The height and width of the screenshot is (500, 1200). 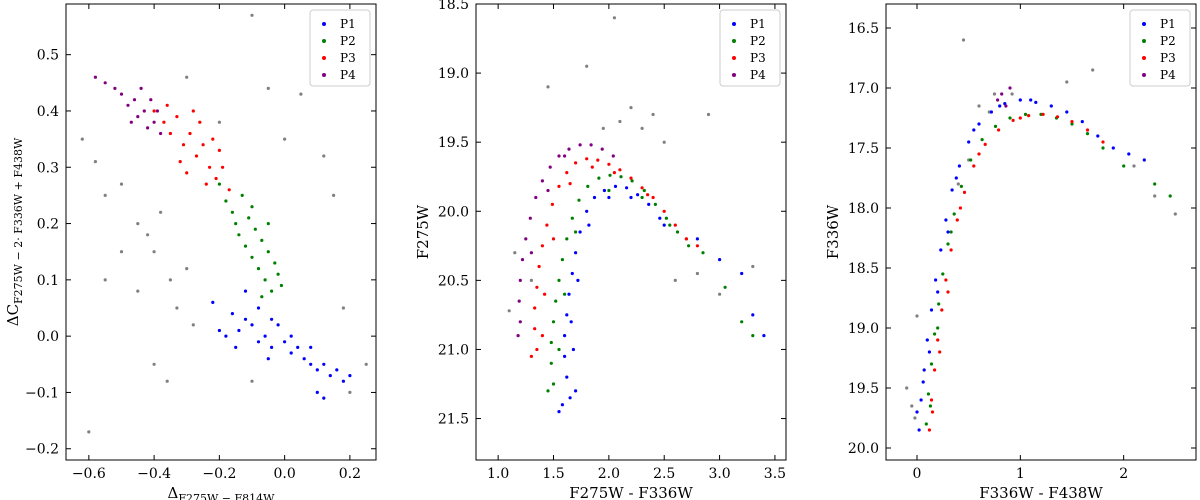 I want to click on y-tick-label: 17.5, so click(x=863, y=149).